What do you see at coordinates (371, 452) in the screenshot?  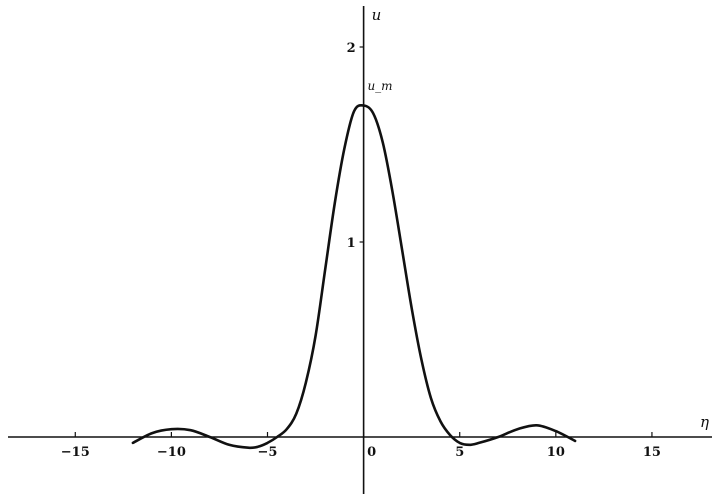 I see `x-tick-label: 0` at bounding box center [371, 452].